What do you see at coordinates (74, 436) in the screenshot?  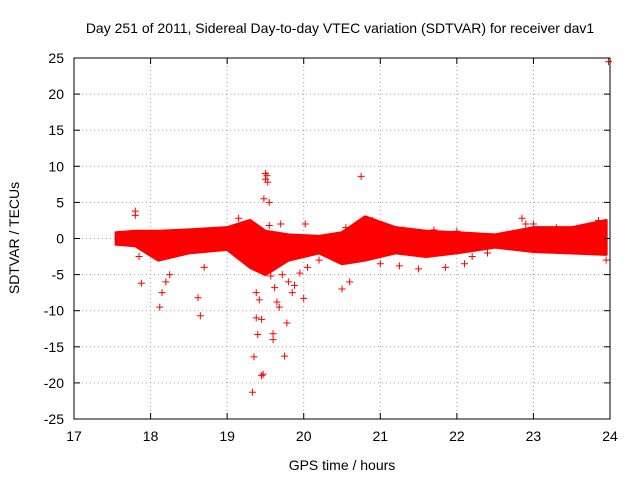 I see `x-tick-label: 17` at bounding box center [74, 436].